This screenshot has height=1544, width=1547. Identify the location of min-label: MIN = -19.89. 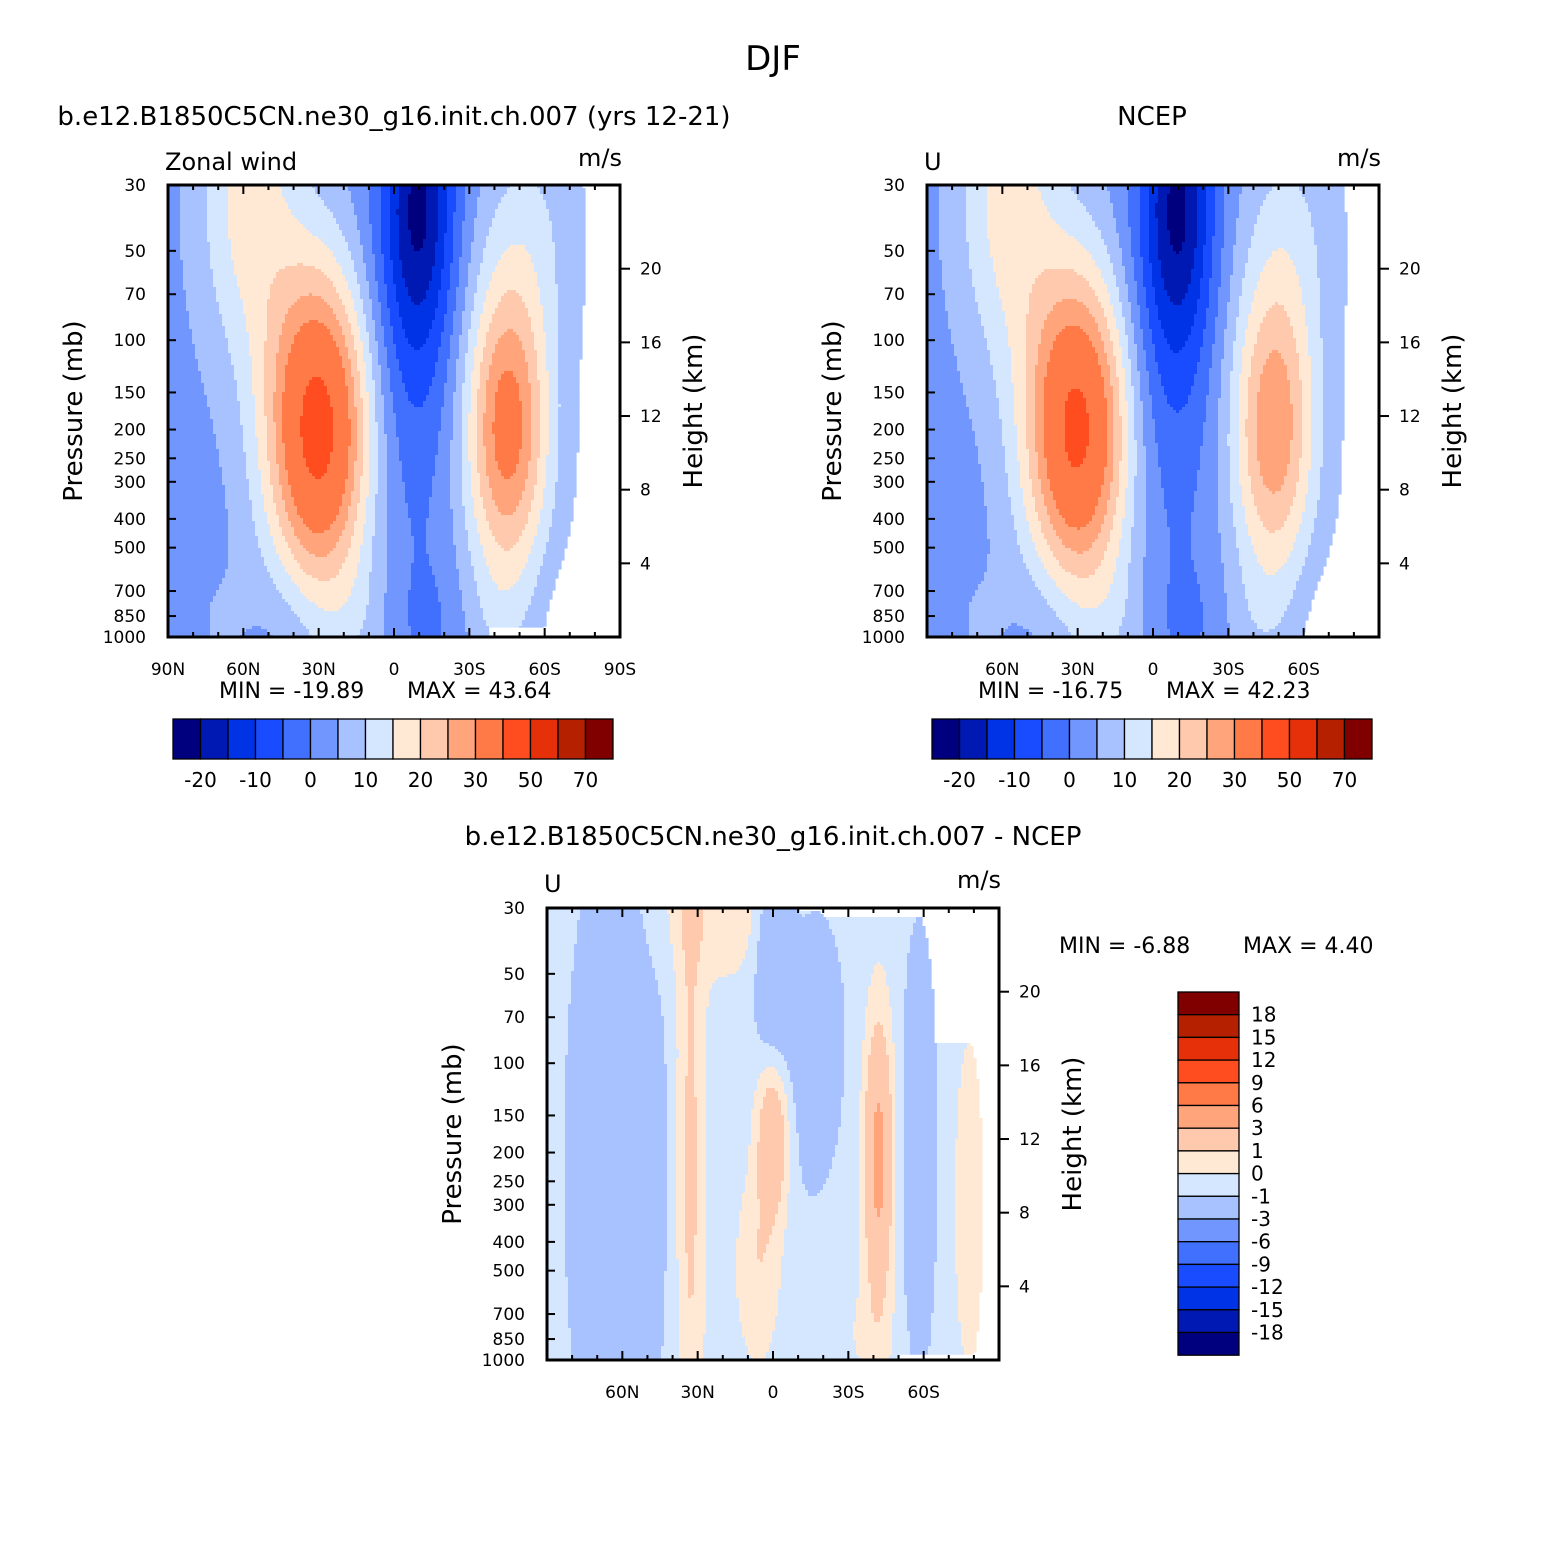
(291, 691).